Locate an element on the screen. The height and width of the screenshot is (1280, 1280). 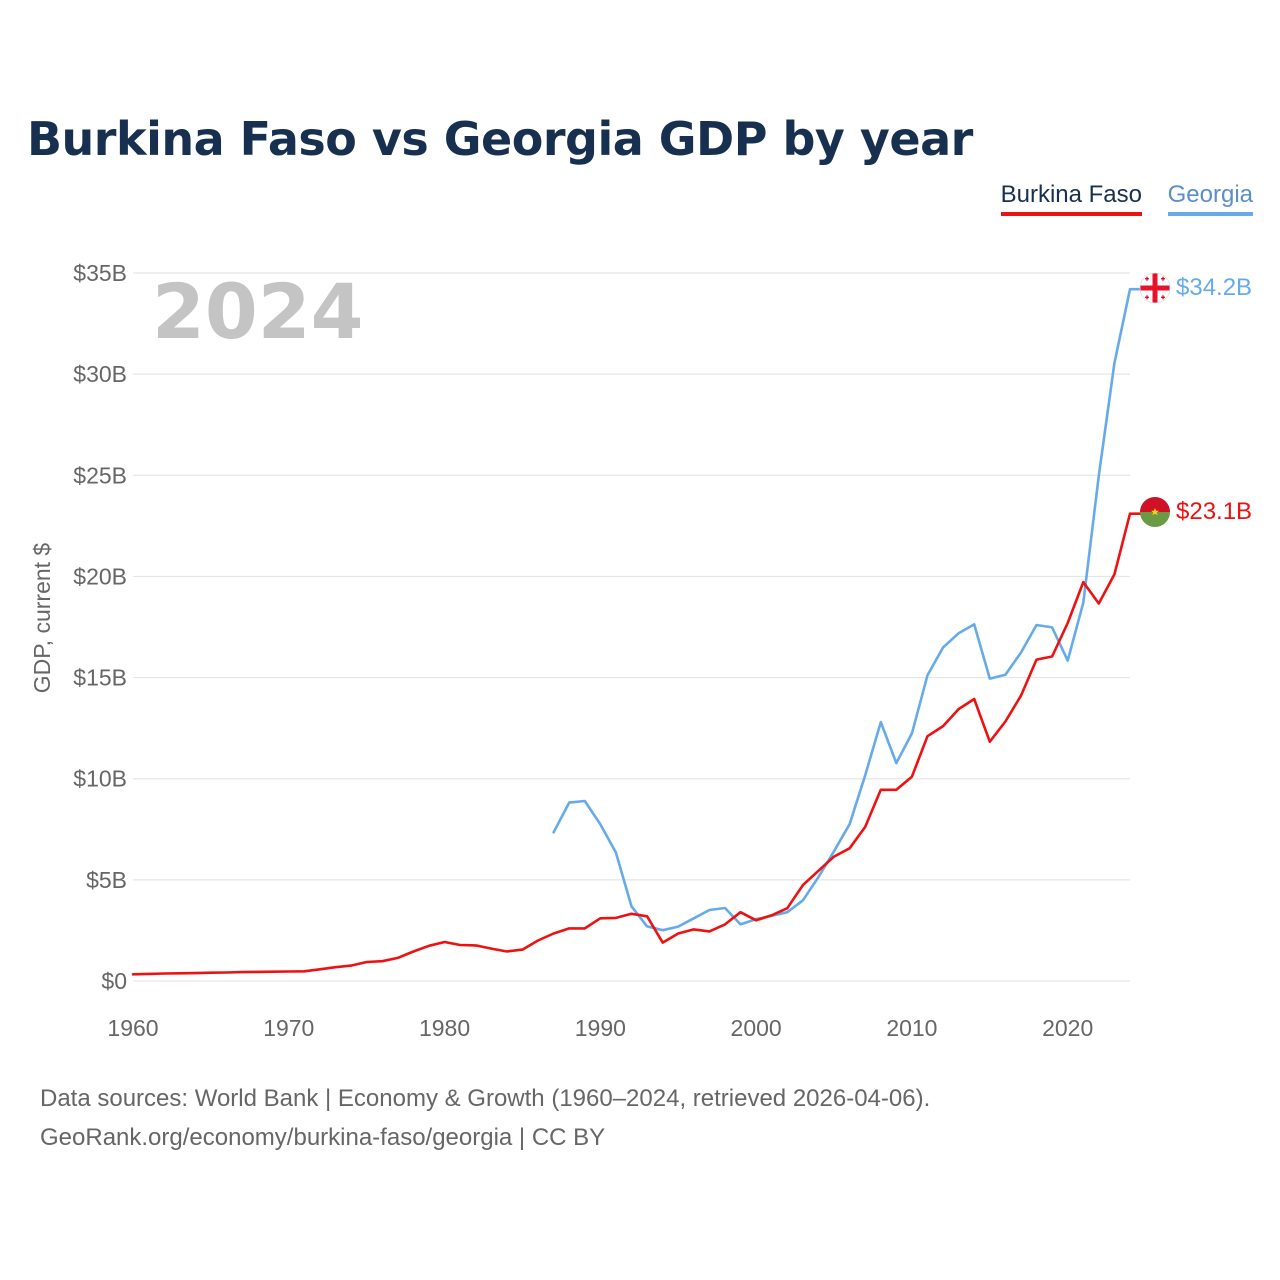
burkina-faso-flag-icon is located at coordinates (1155, 512).